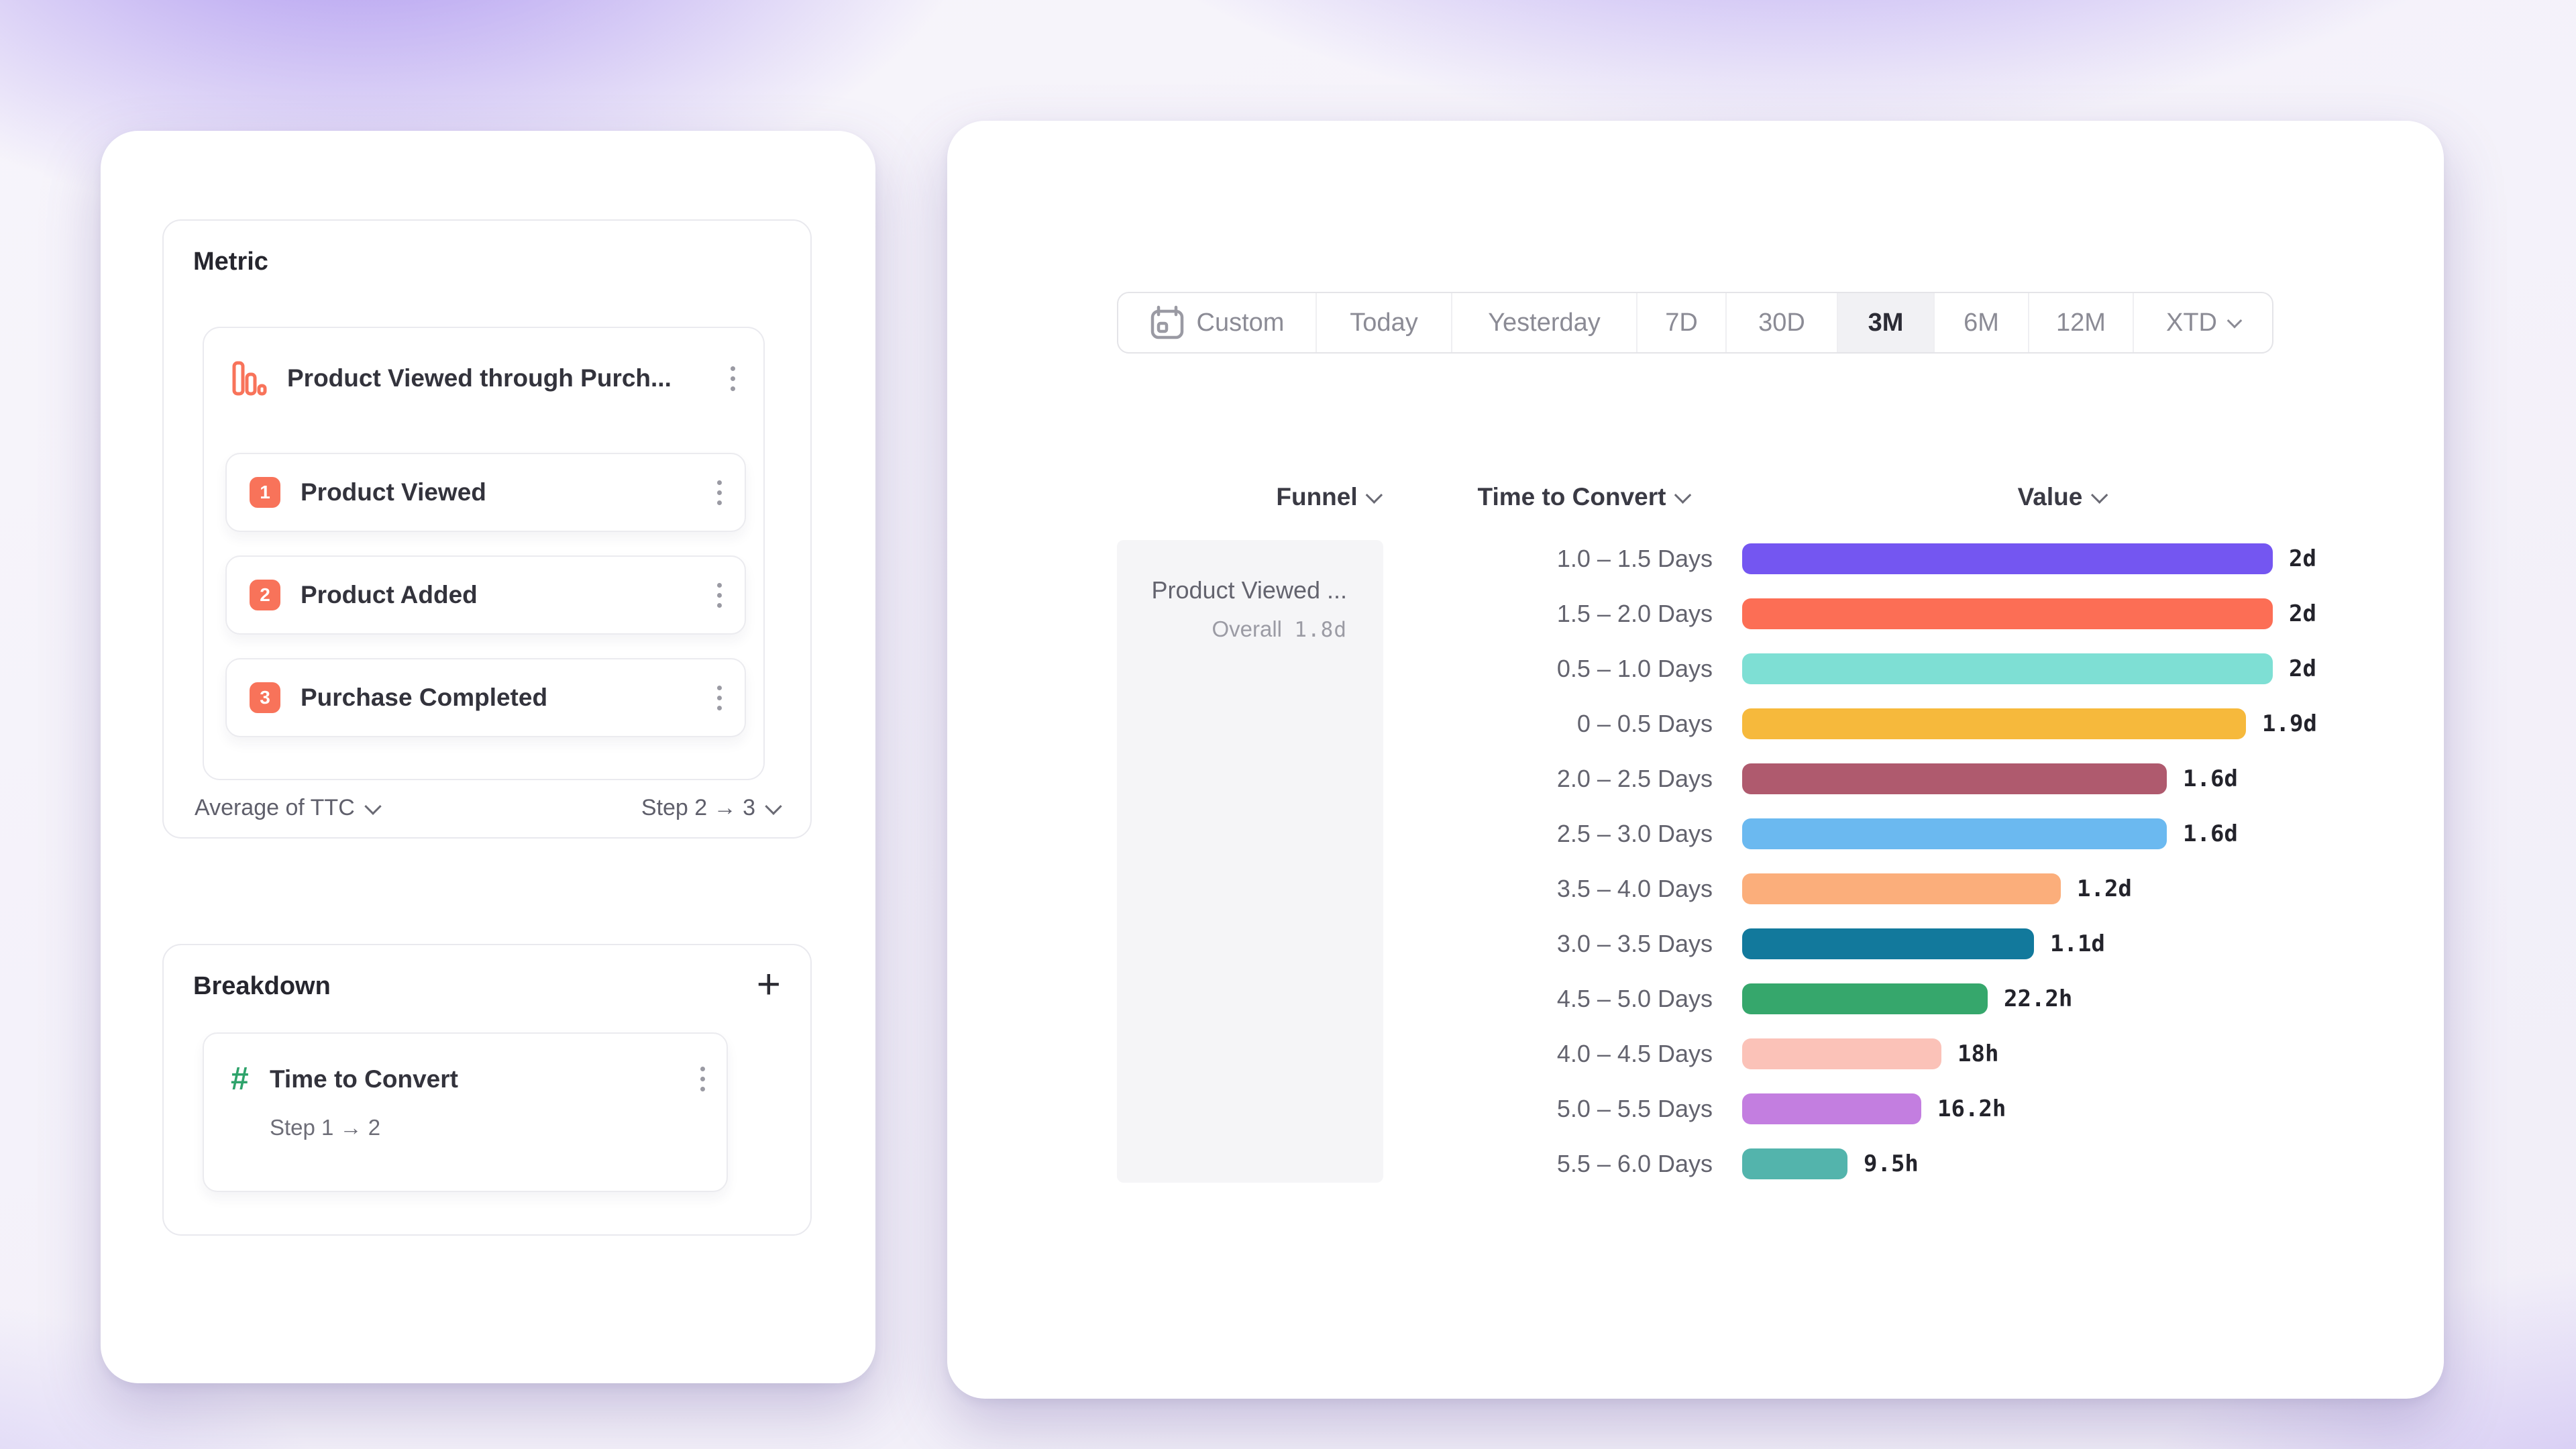 The height and width of the screenshot is (1449, 2576). I want to click on bucket-label: 2.5 – 3.0 Days, so click(1634, 833).